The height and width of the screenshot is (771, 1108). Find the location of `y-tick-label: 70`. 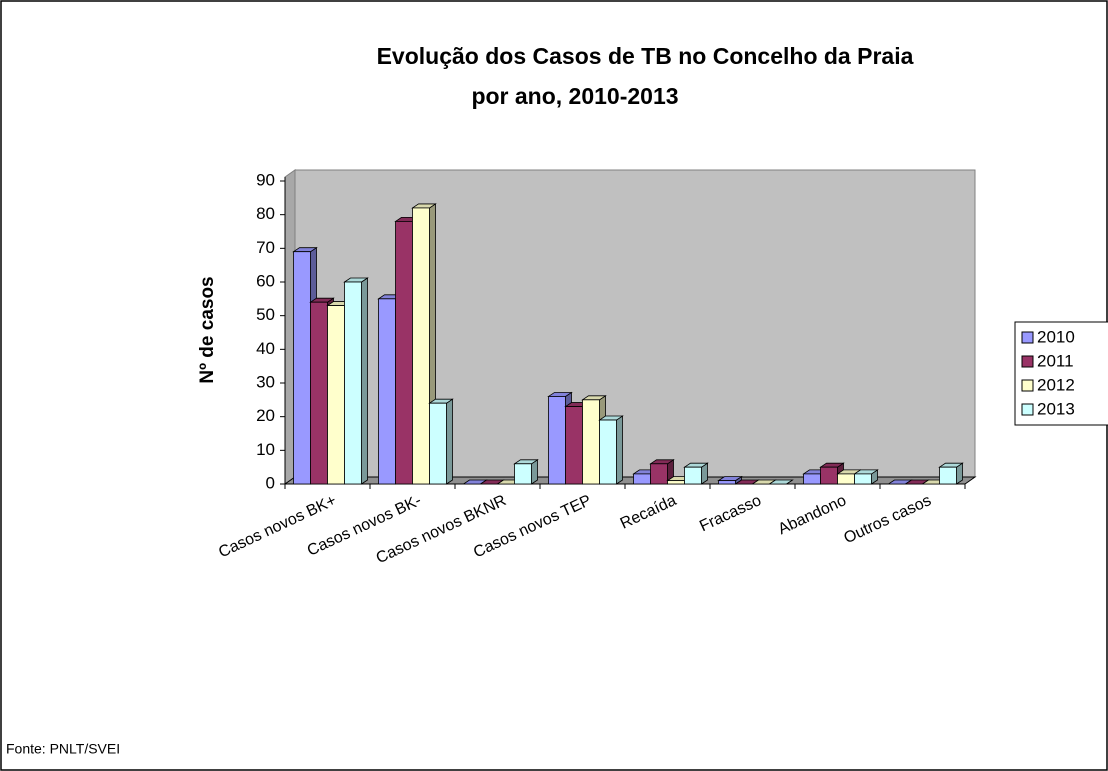

y-tick-label: 70 is located at coordinates (265, 247).